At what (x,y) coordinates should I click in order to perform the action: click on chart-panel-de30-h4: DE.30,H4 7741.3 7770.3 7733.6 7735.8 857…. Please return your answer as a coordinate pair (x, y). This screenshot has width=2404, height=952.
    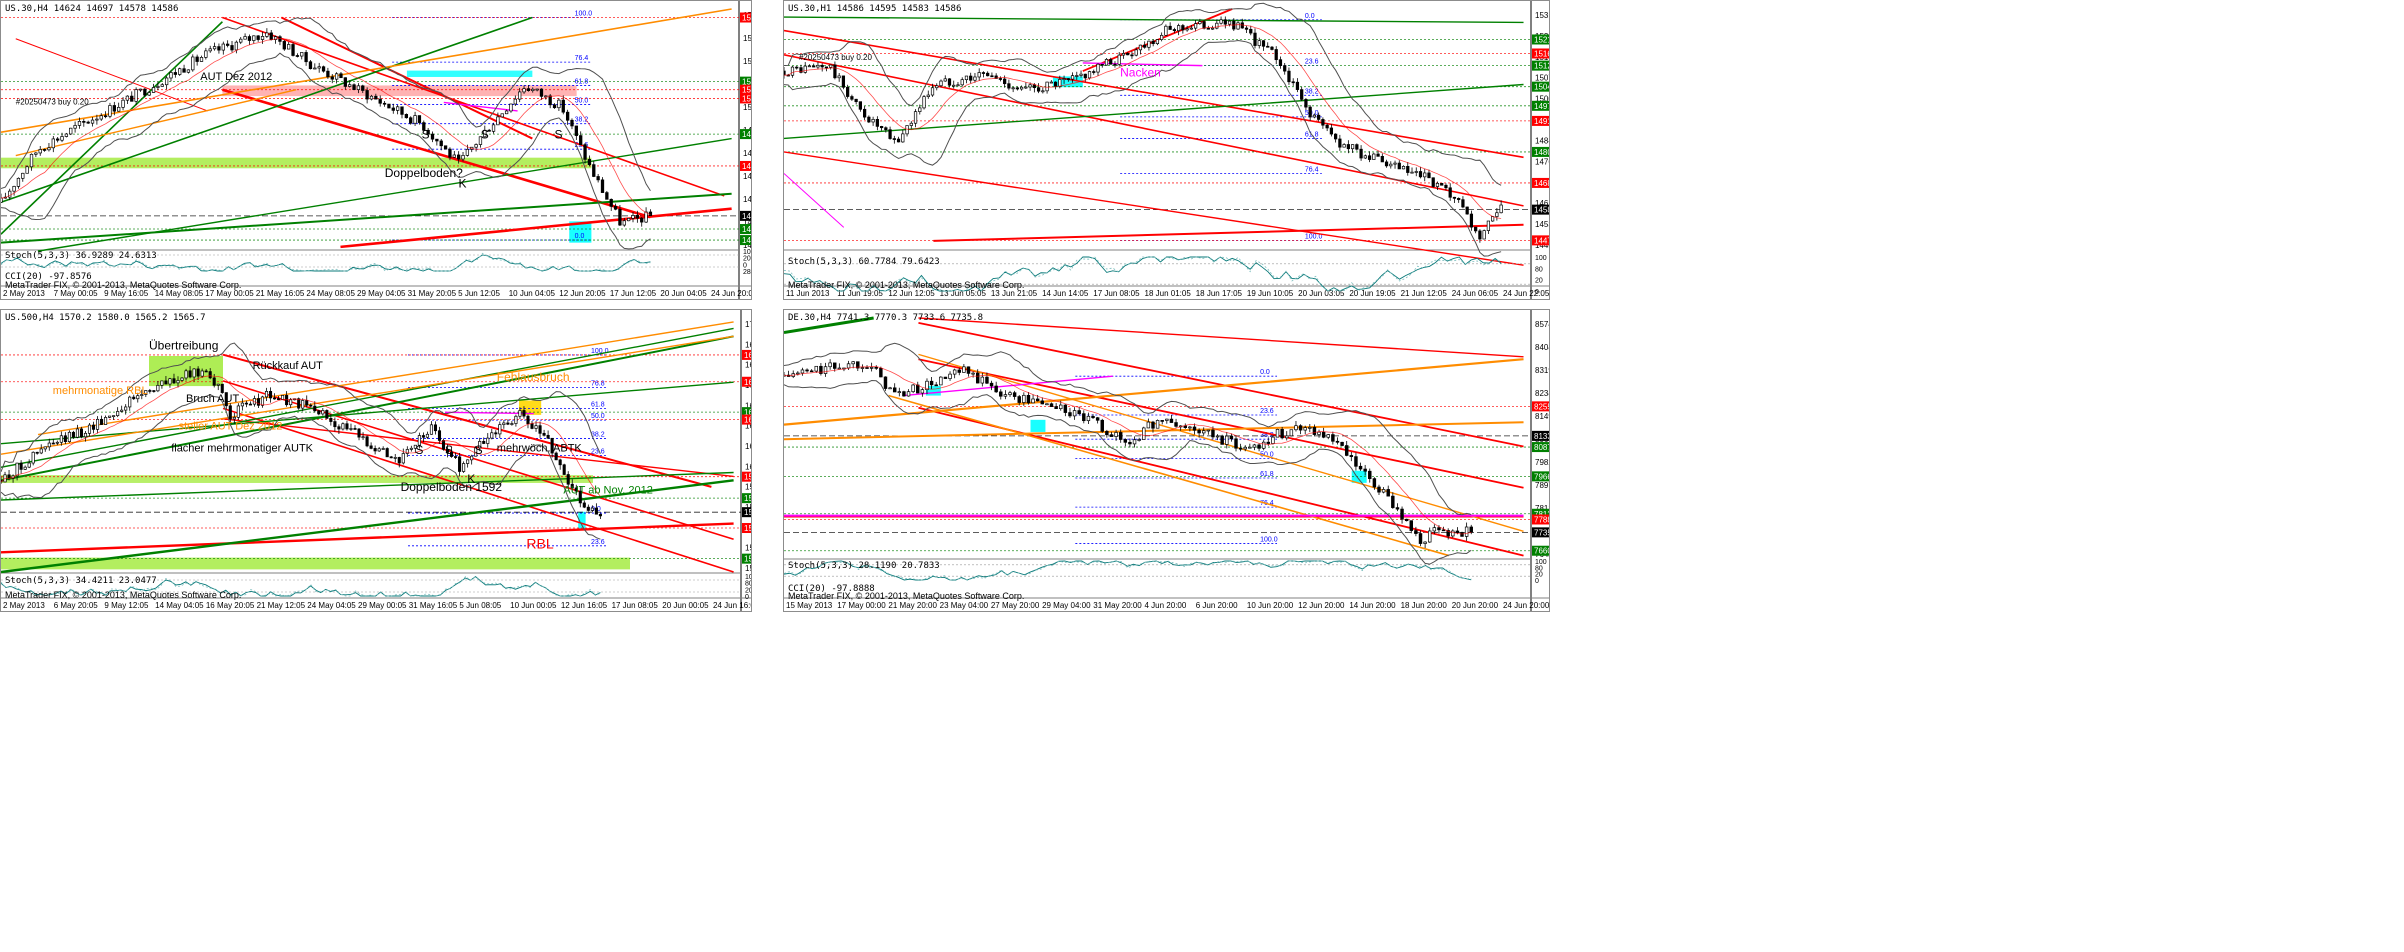
    Looking at the image, I should click on (1166, 460).